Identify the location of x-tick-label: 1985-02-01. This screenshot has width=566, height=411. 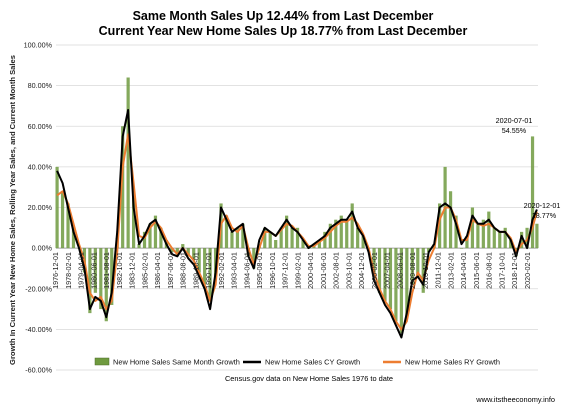
(144, 270).